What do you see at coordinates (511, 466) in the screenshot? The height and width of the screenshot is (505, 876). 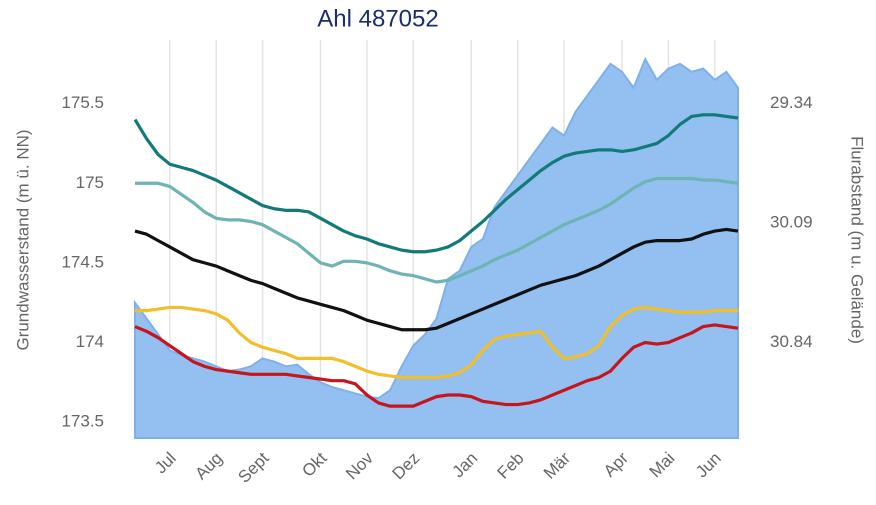 I see `x-tick-label: Feb` at bounding box center [511, 466].